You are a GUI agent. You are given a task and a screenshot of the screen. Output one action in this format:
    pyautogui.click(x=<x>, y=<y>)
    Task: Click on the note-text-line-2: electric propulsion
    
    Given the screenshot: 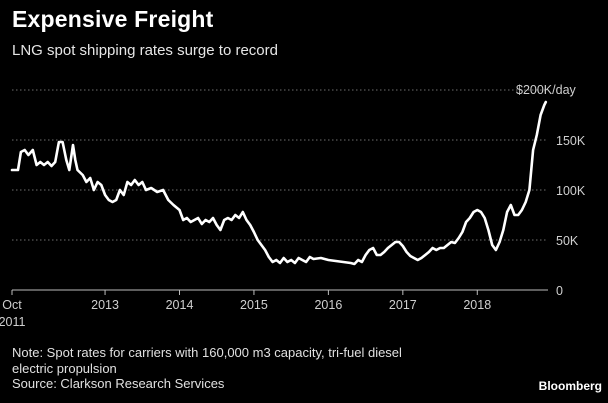 What is the action you would take?
    pyautogui.click(x=64, y=368)
    